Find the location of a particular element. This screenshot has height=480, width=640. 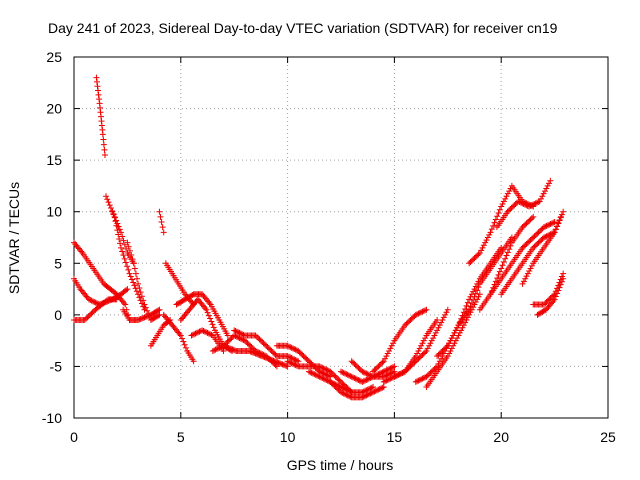

series-arc21 is located at coordinates (341, 382).